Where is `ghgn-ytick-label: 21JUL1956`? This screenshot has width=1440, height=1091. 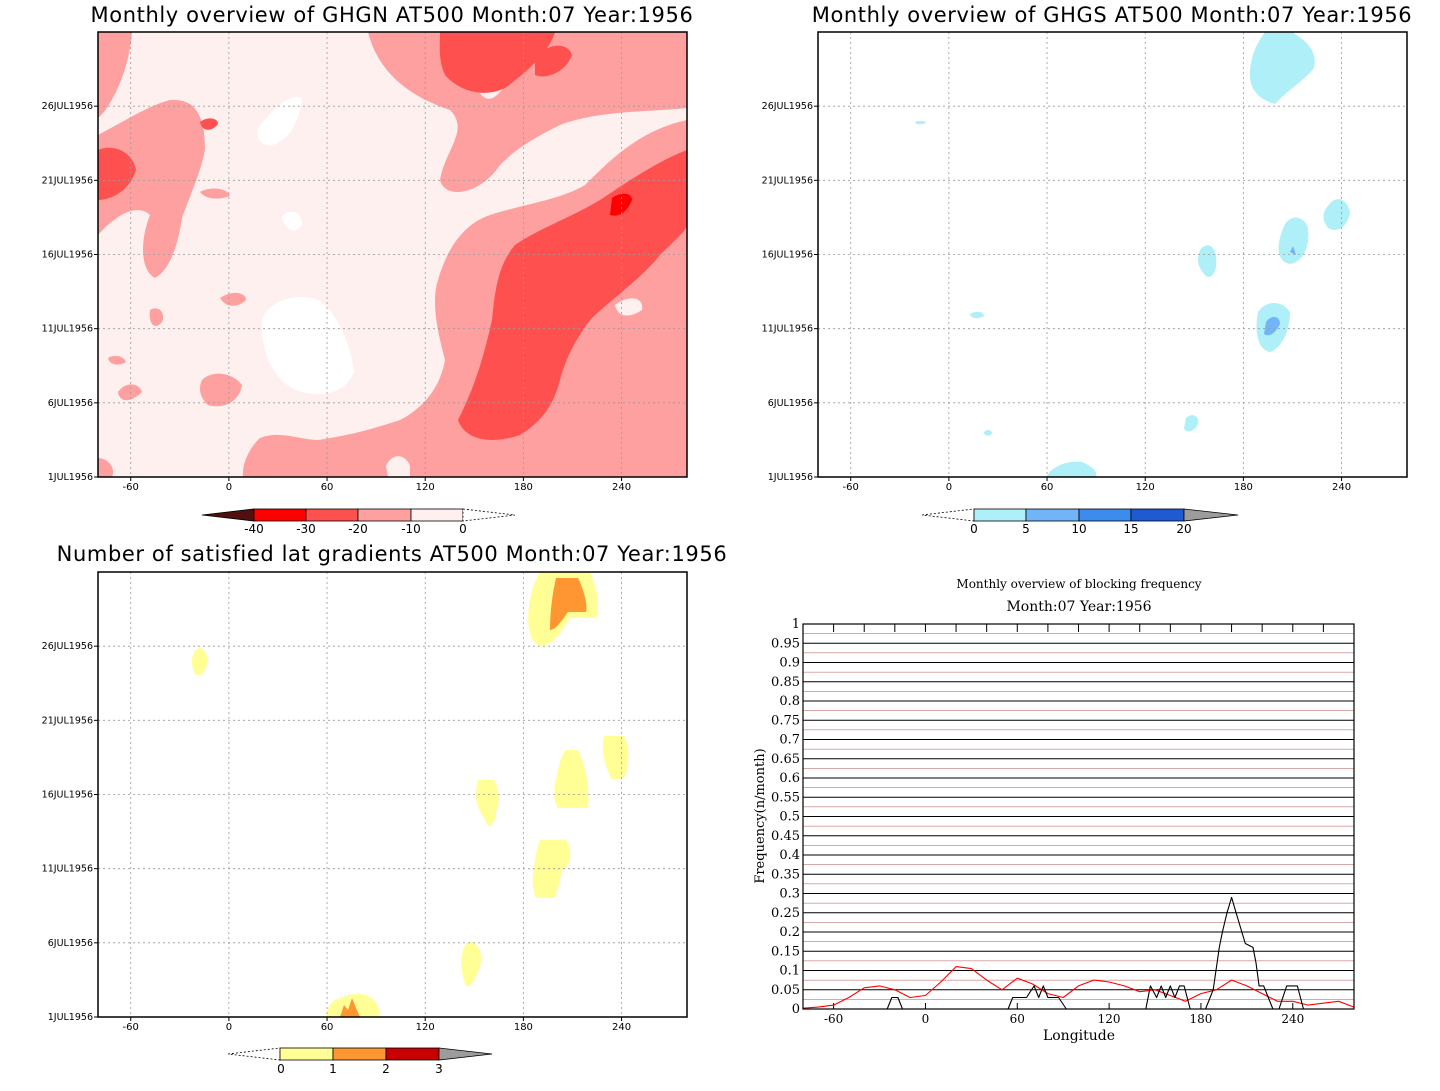
ghgn-ytick-label: 21JUL1956 is located at coordinates (67, 180).